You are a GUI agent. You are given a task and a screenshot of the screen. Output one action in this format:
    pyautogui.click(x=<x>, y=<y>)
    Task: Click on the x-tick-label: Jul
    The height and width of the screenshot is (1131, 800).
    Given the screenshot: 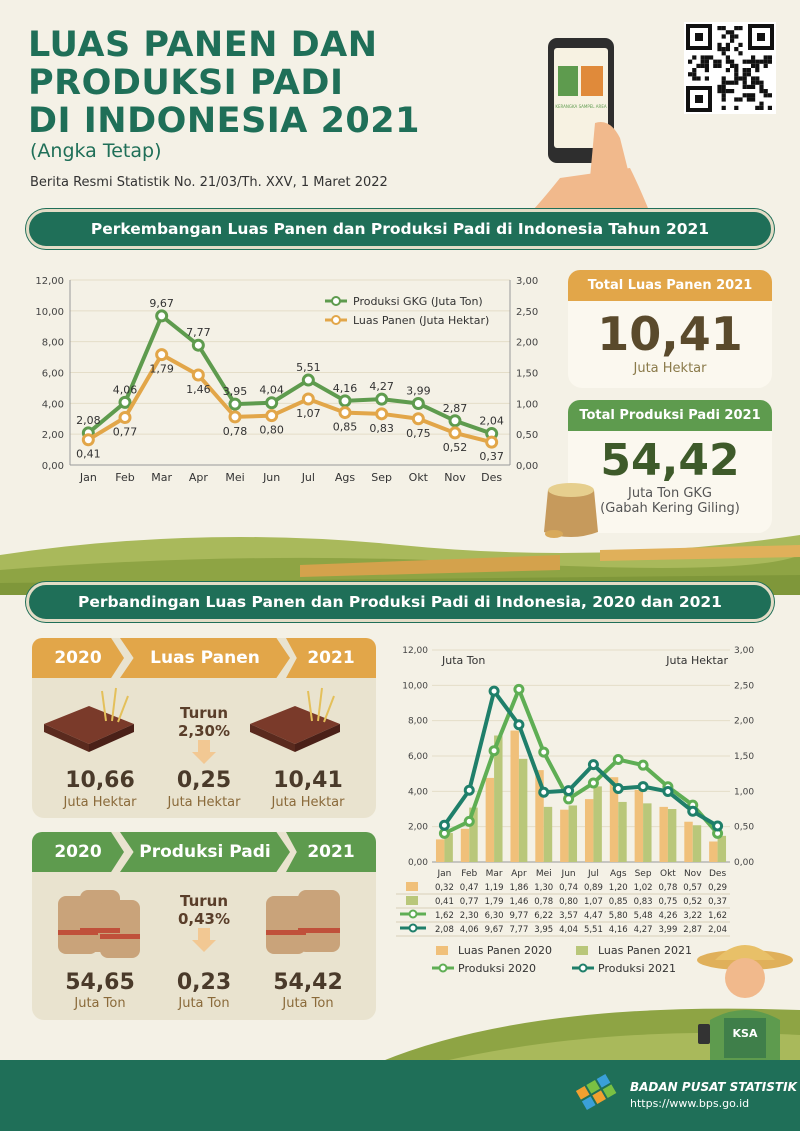 What is the action you would take?
    pyautogui.click(x=308, y=477)
    